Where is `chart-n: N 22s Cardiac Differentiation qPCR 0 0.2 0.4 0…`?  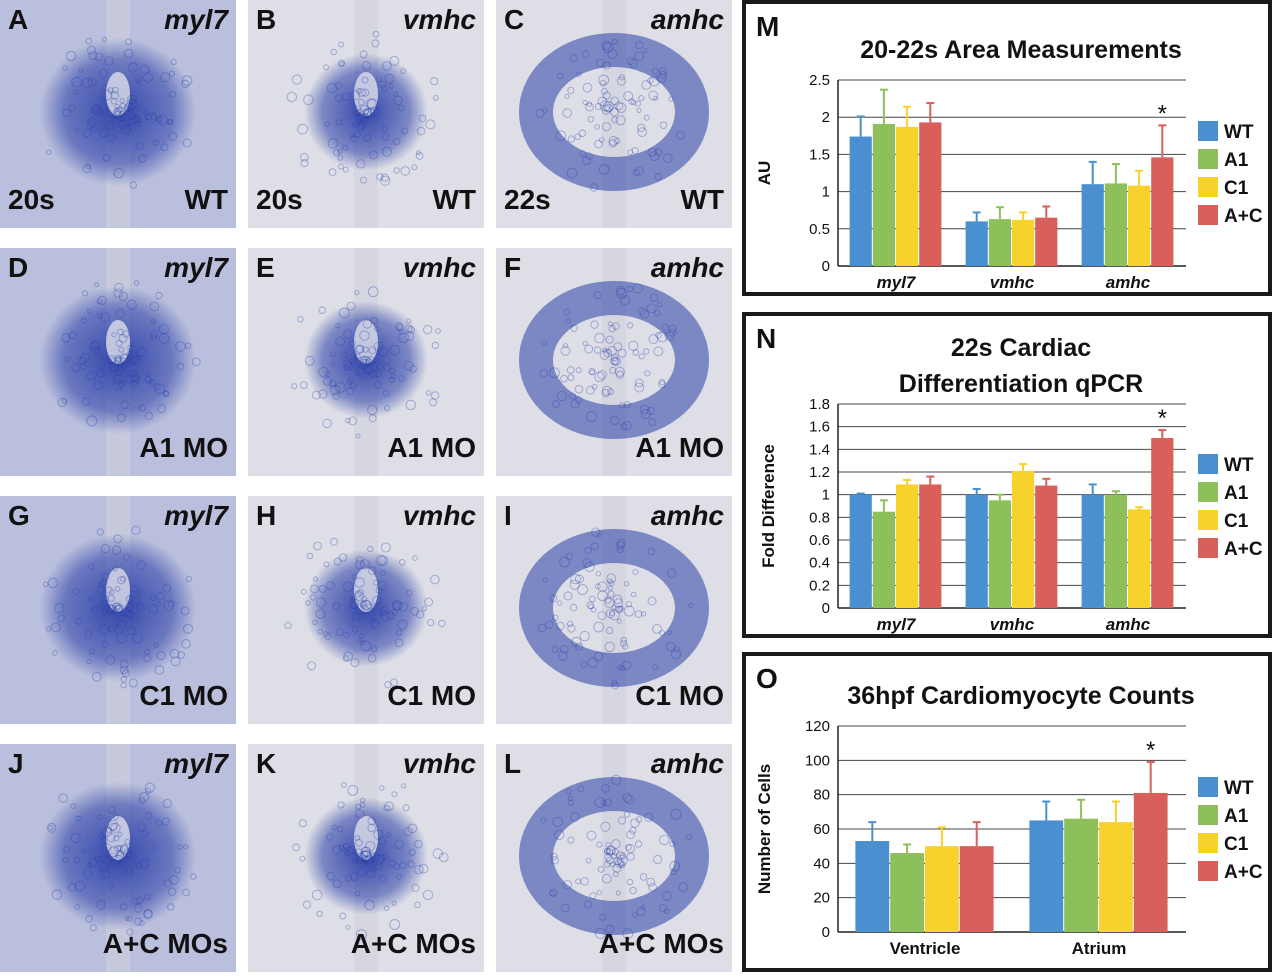
chart-n: N 22s Cardiac Differentiation qPCR 0 0.2 0.4 0… is located at coordinates (1007, 475).